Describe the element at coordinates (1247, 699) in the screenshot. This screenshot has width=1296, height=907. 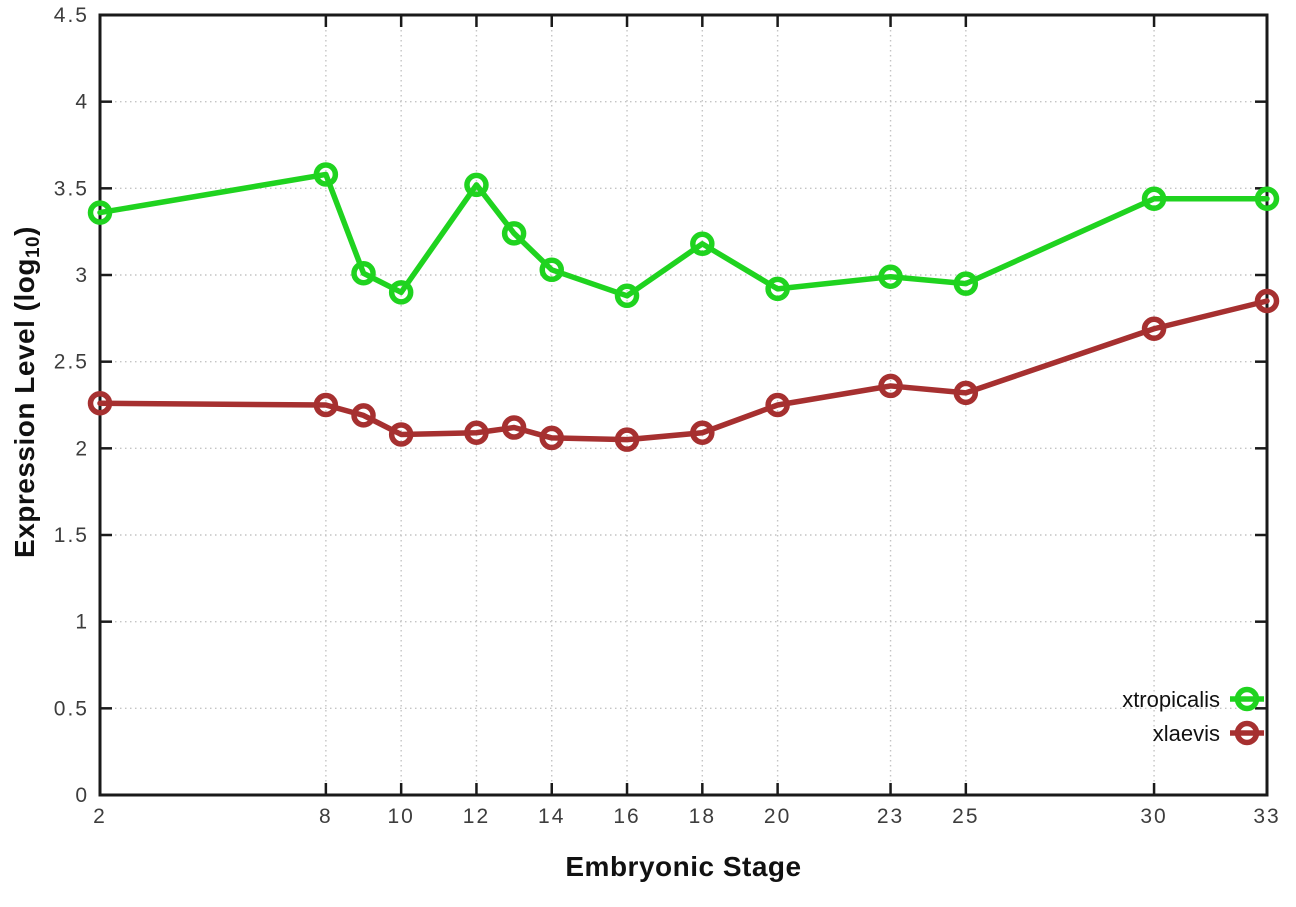
I see `legend-marker-xtropicalis` at that location.